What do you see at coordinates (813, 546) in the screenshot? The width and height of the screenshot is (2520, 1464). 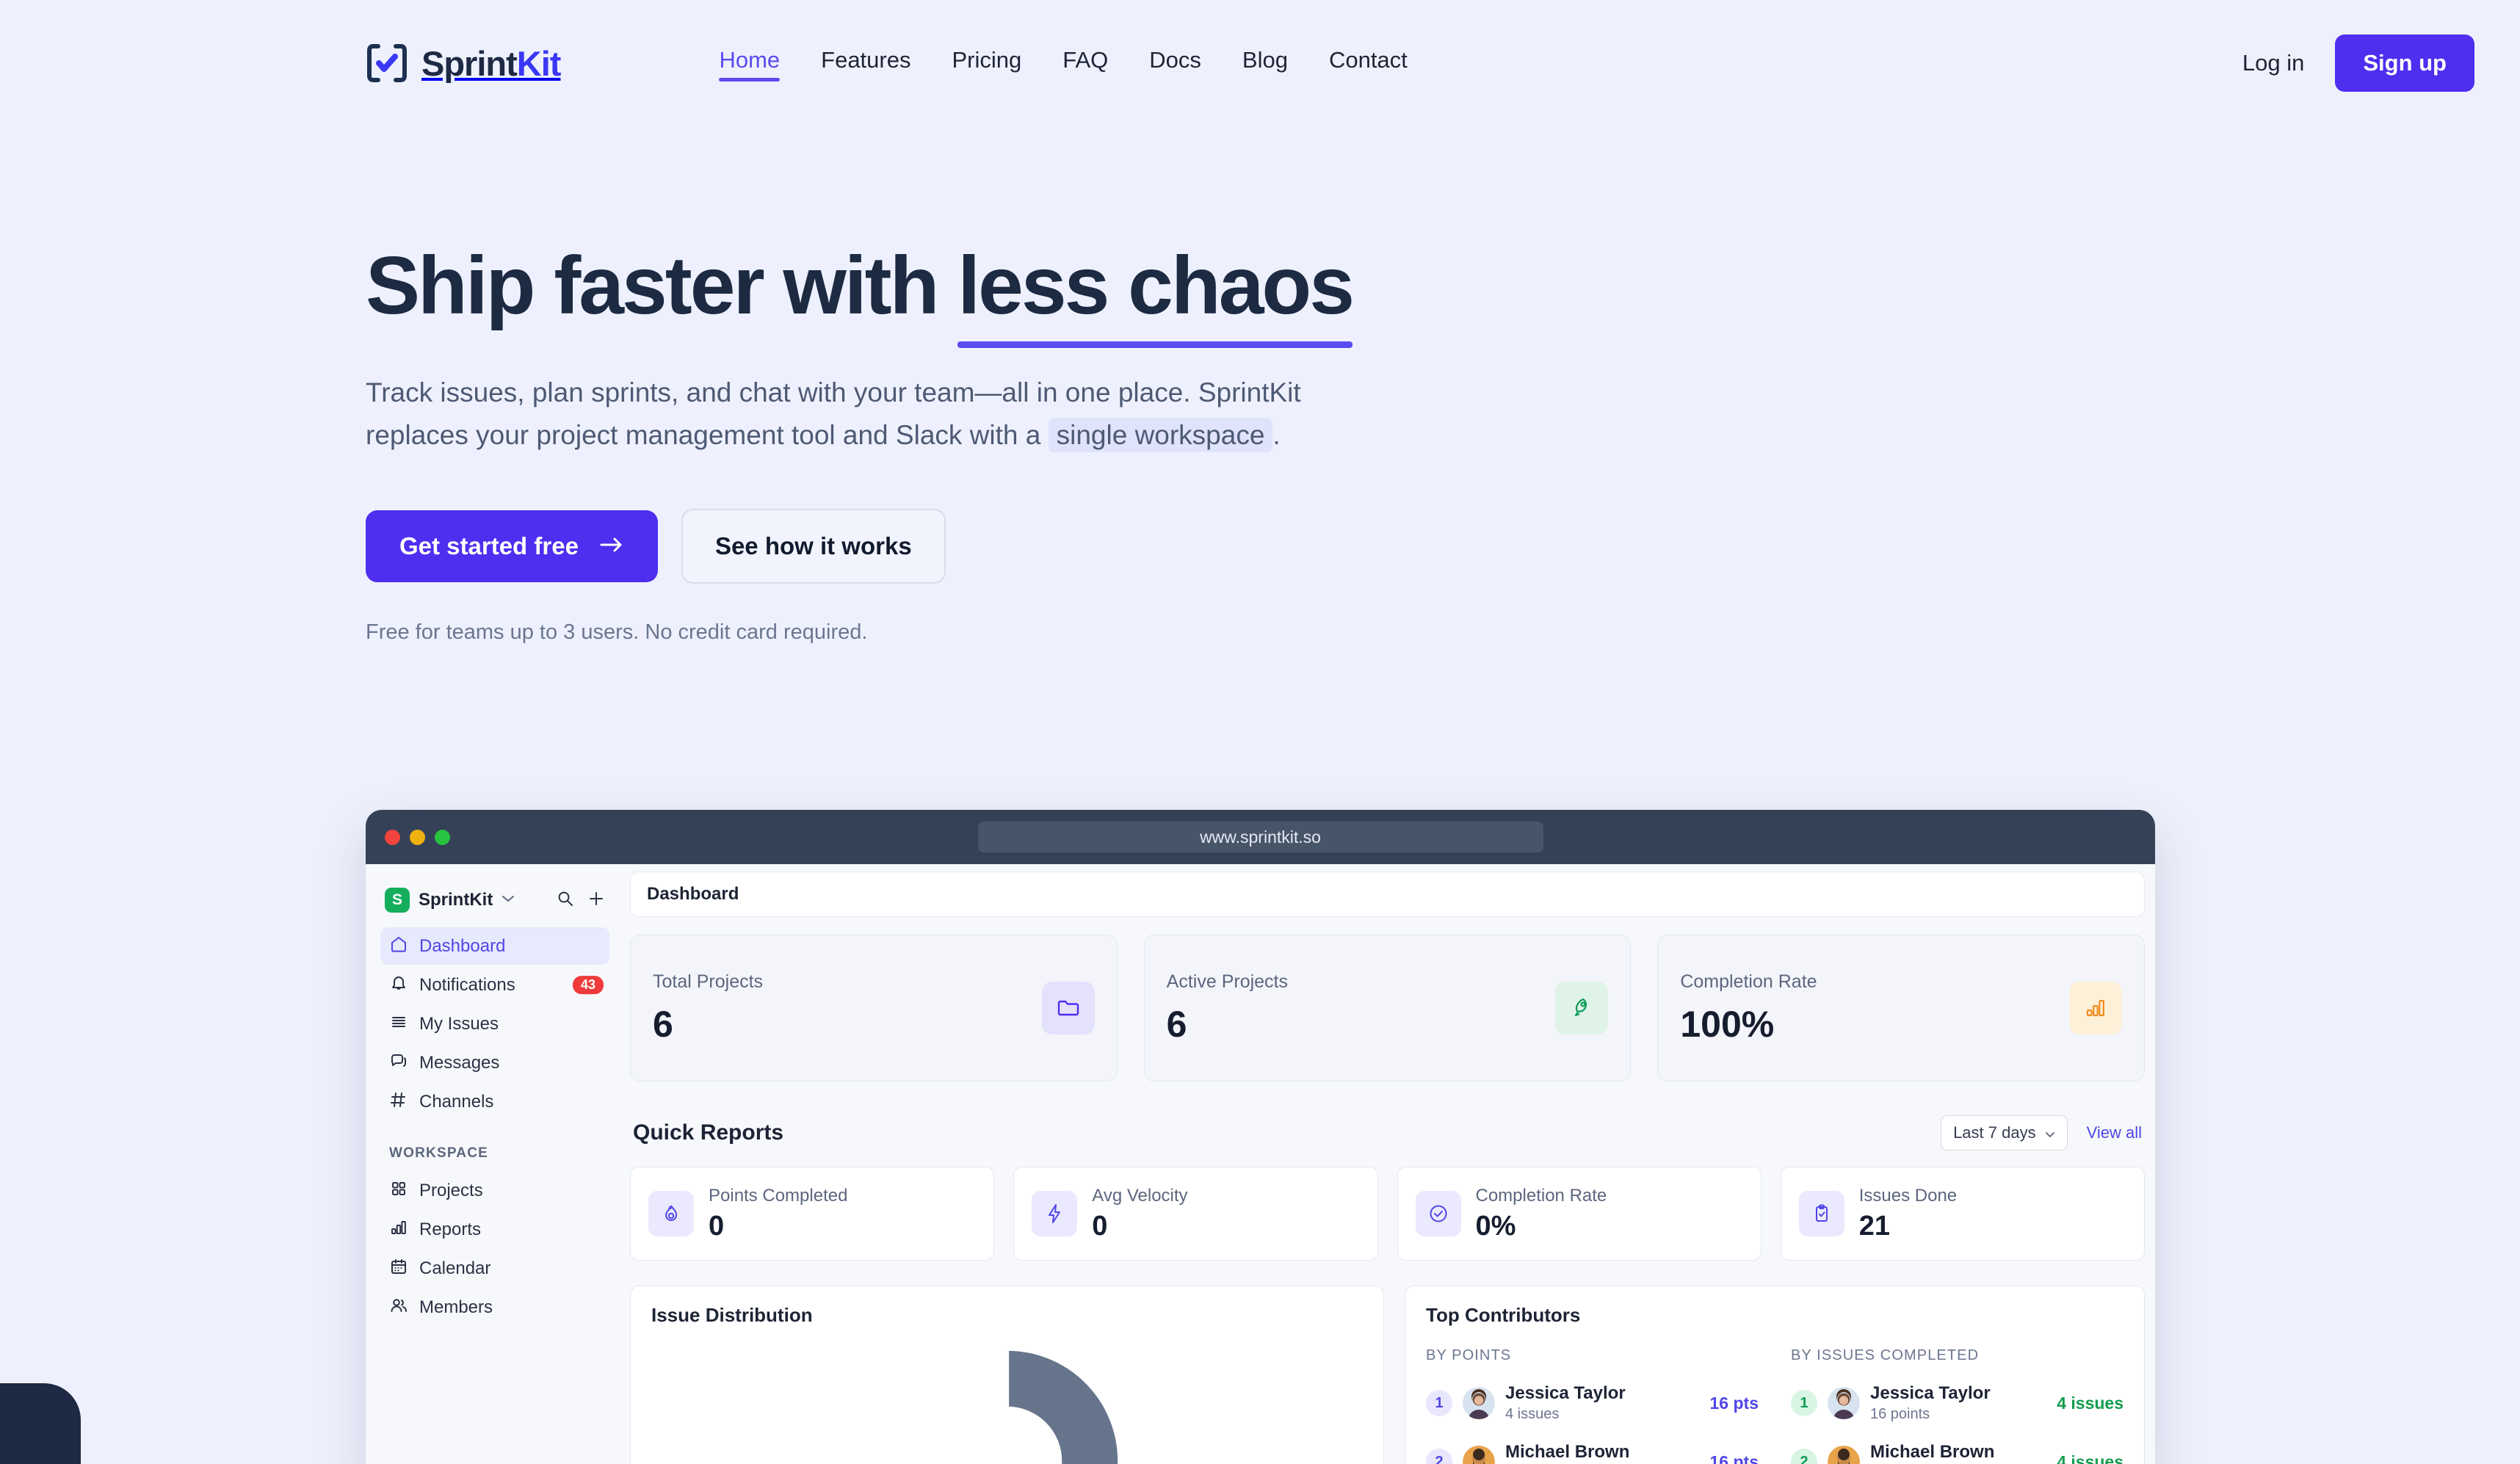 I see `see-how-it-works-button: See how it works` at bounding box center [813, 546].